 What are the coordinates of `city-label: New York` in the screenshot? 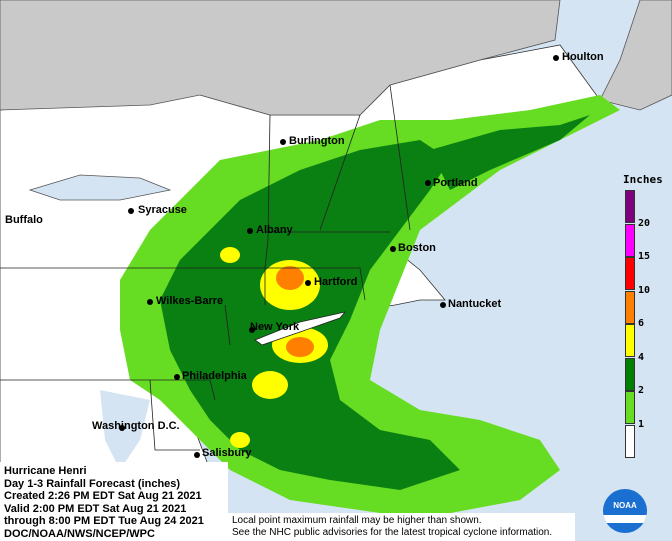 It's located at (275, 327).